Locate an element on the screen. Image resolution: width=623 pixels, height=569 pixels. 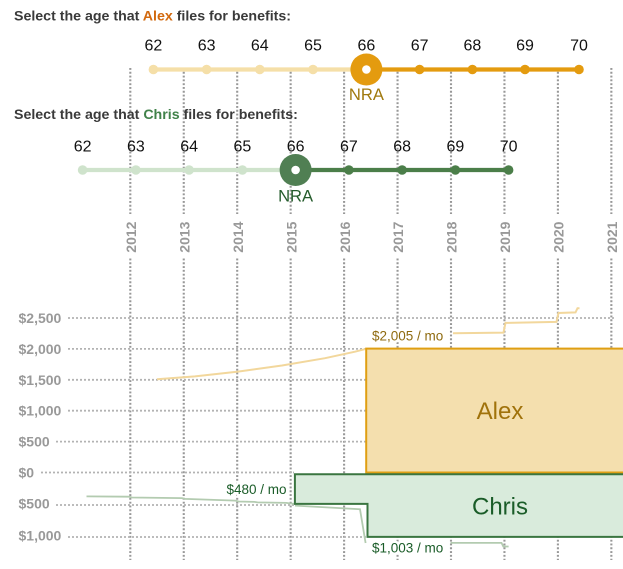
svg-text: $0 is located at coordinates (27, 473).